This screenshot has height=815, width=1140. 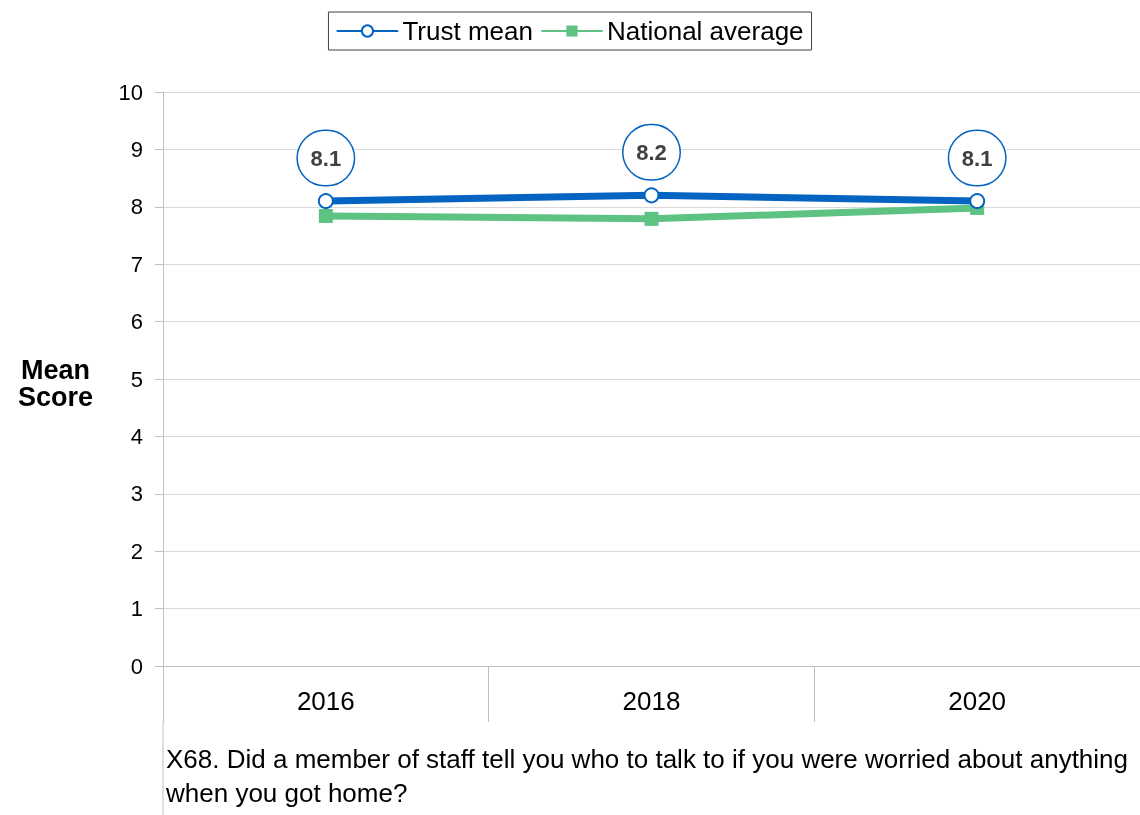 What do you see at coordinates (136, 149) in the screenshot?
I see `y-tick-label: 9` at bounding box center [136, 149].